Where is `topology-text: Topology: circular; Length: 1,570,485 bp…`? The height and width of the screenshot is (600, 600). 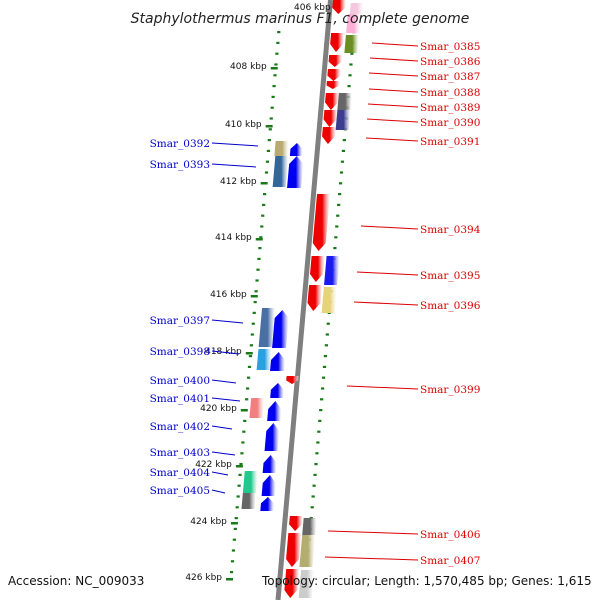 topology-text: Topology: circular; Length: 1,570,485 bp… is located at coordinates (427, 581).